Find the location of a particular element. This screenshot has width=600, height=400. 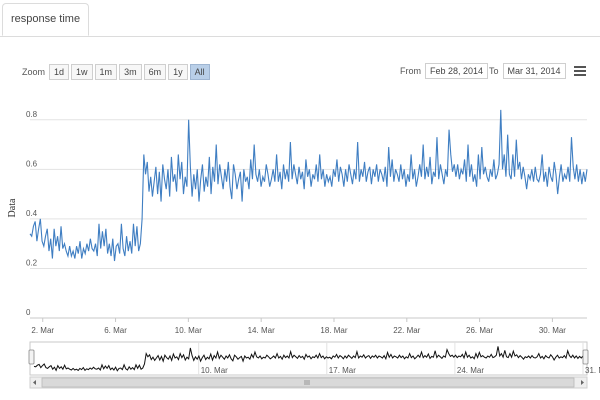

y-tick-label: 0 is located at coordinates (28, 312).